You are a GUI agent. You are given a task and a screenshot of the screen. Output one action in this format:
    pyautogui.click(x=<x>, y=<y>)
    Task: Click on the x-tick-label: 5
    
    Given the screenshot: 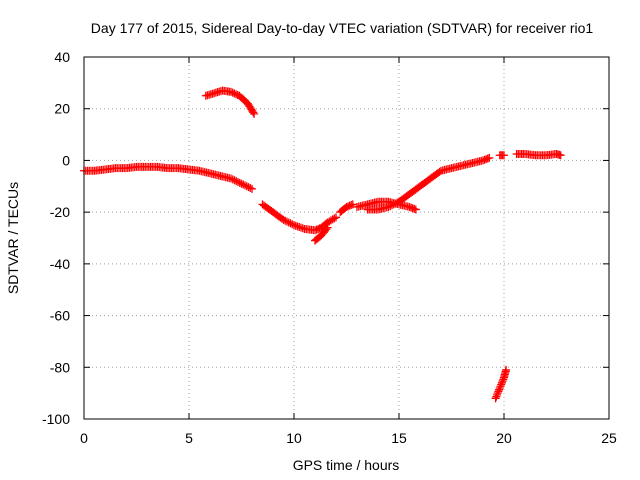 What is the action you would take?
    pyautogui.click(x=189, y=438)
    